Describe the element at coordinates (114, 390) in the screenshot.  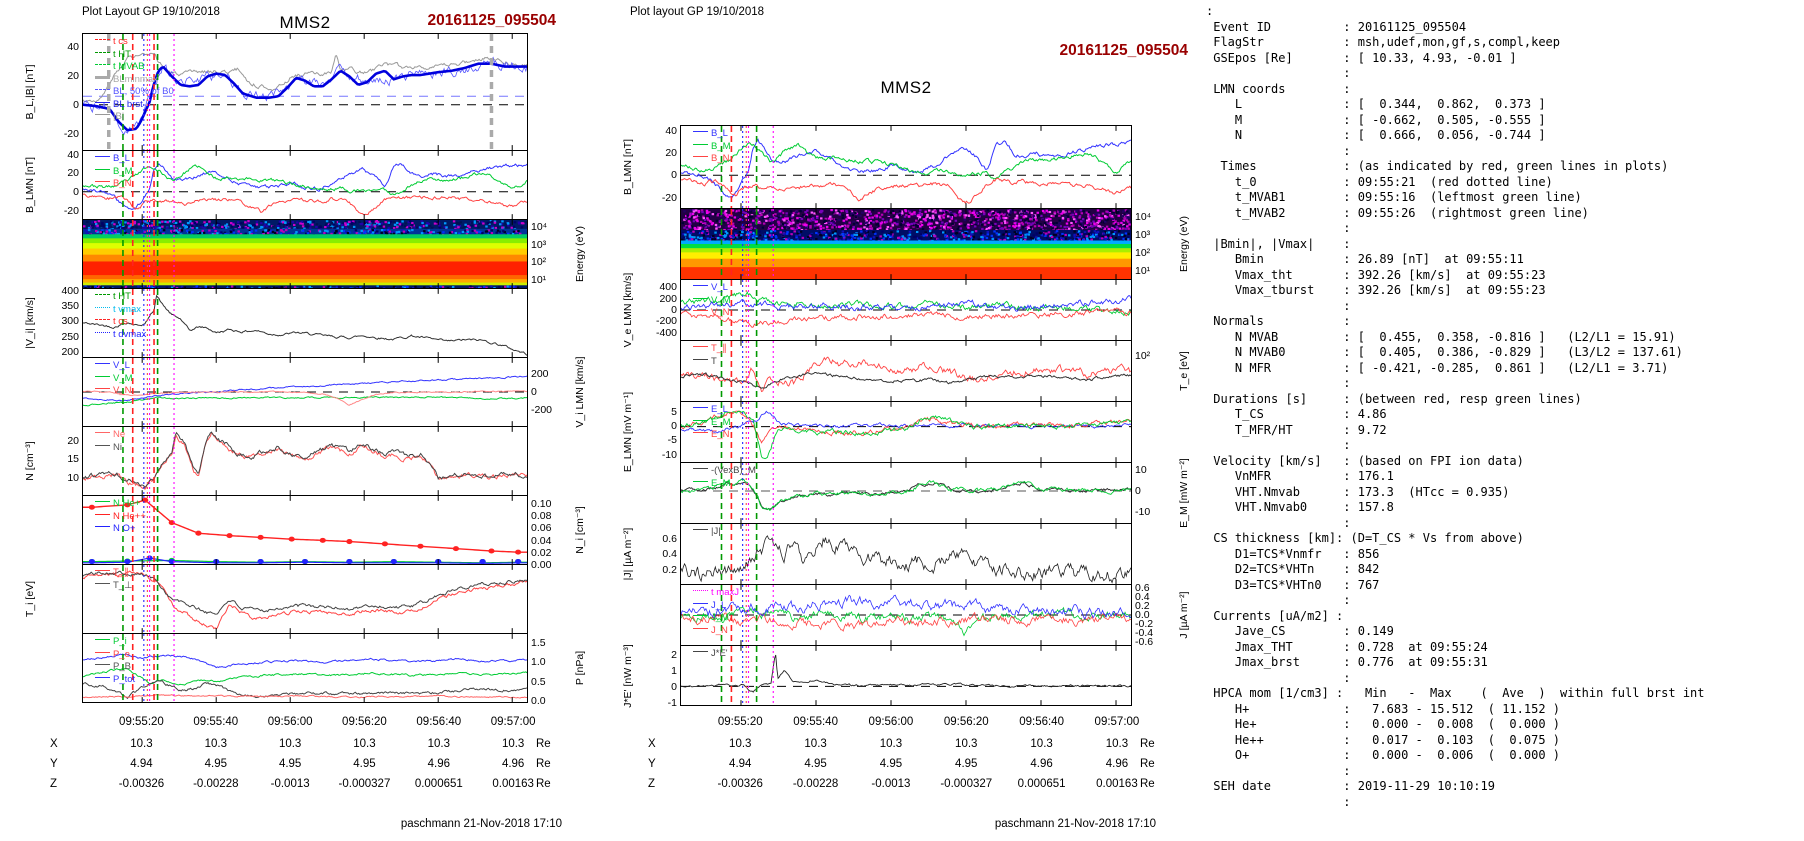
I see `legend-entry: V_N` at that location.